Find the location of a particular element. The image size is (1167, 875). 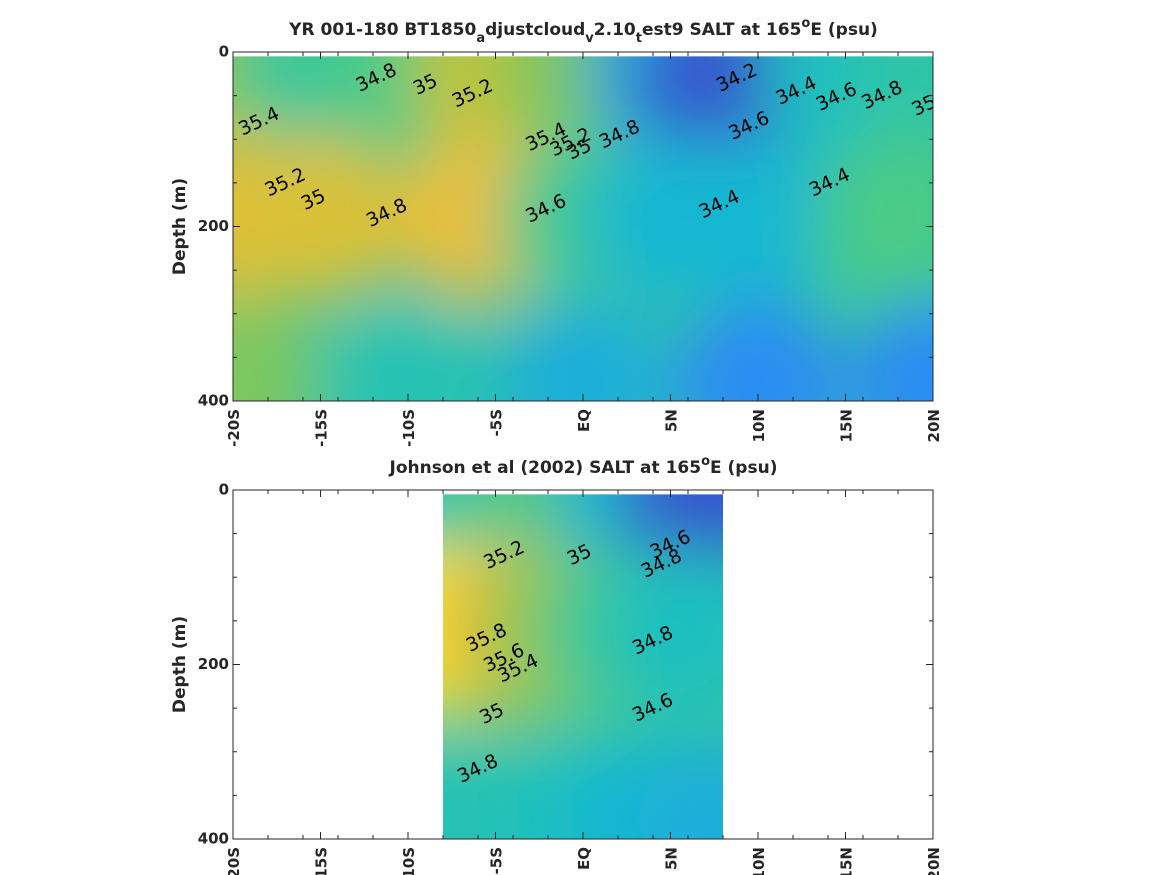

title-part-1: o is located at coordinates (705, 461).